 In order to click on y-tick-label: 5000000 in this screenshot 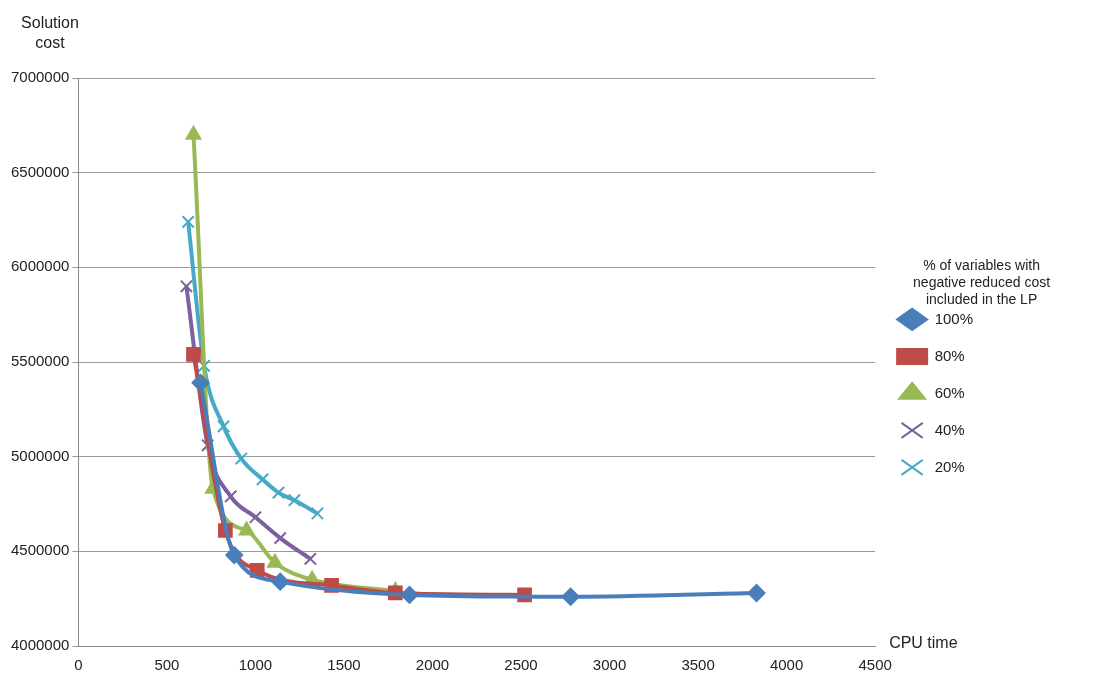, I will do `click(40, 455)`.